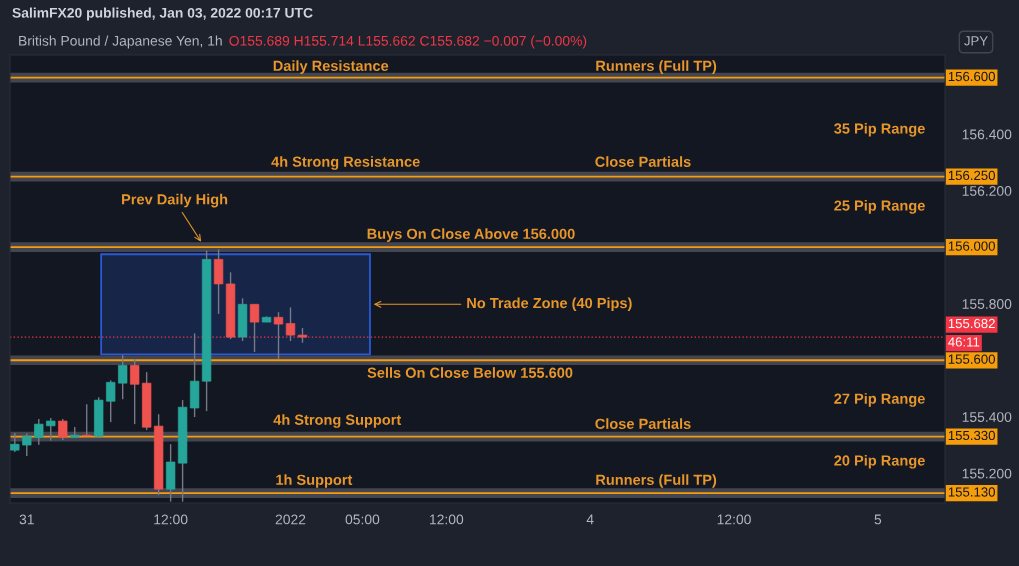 This screenshot has height=566, width=1019. What do you see at coordinates (879, 400) in the screenshot?
I see `annotation: 27 Pip Range` at bounding box center [879, 400].